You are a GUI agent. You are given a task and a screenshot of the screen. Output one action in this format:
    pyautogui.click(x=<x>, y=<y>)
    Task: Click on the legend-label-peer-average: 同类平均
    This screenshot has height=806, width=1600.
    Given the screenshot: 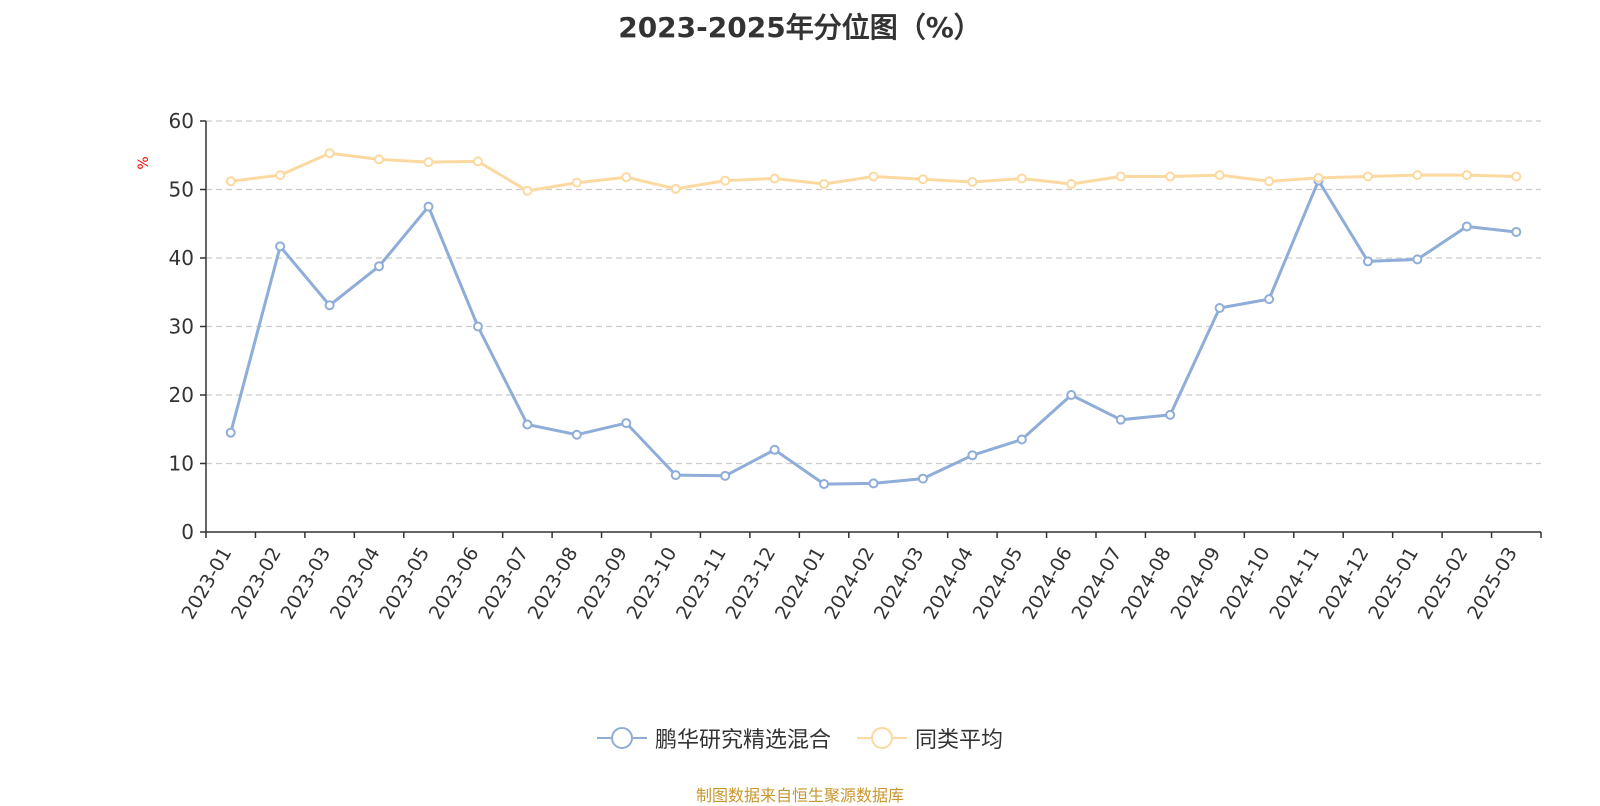 What is the action you would take?
    pyautogui.click(x=959, y=740)
    